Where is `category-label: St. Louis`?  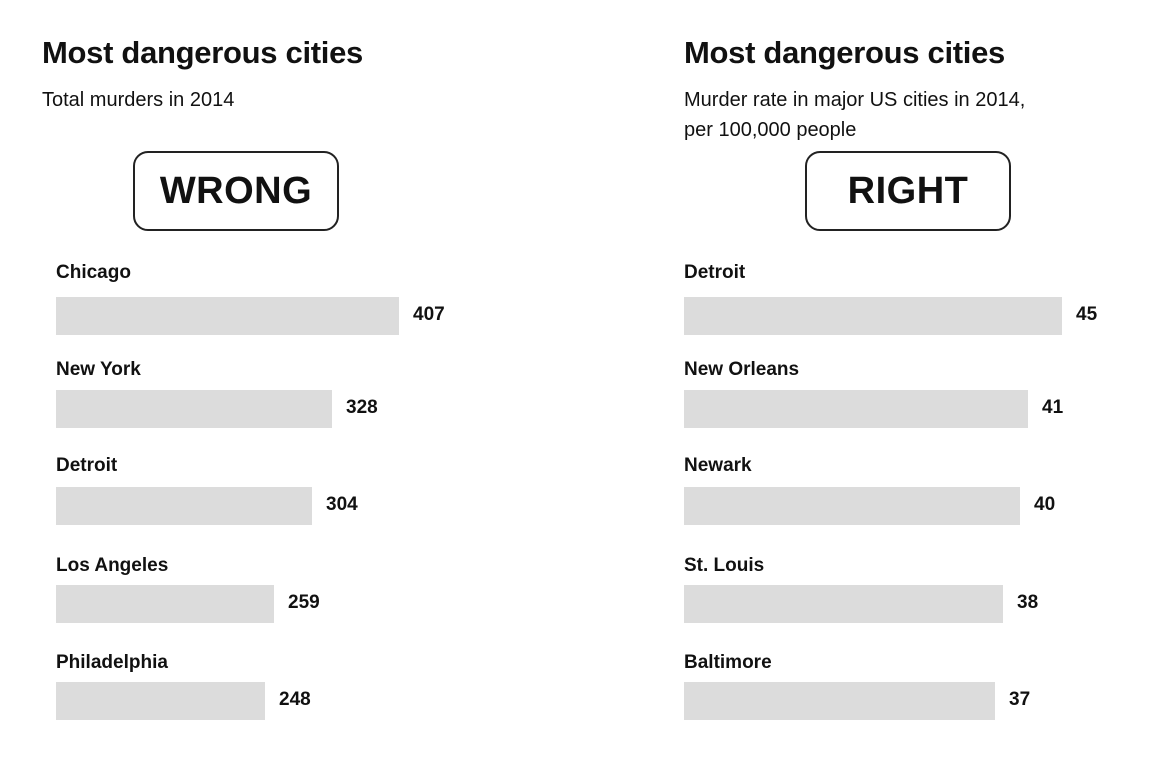
category-label: St. Louis is located at coordinates (724, 565).